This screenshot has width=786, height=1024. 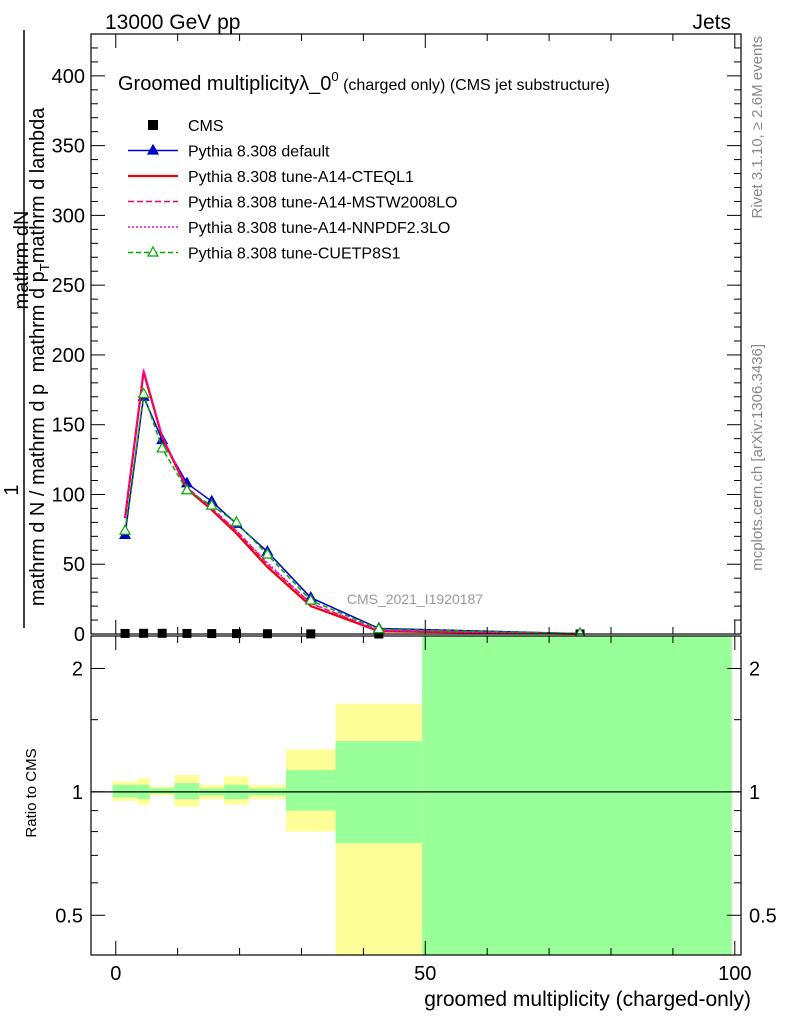 What do you see at coordinates (38, 321) in the screenshot?
I see `ylabel-bot: mathrm d p` at bounding box center [38, 321].